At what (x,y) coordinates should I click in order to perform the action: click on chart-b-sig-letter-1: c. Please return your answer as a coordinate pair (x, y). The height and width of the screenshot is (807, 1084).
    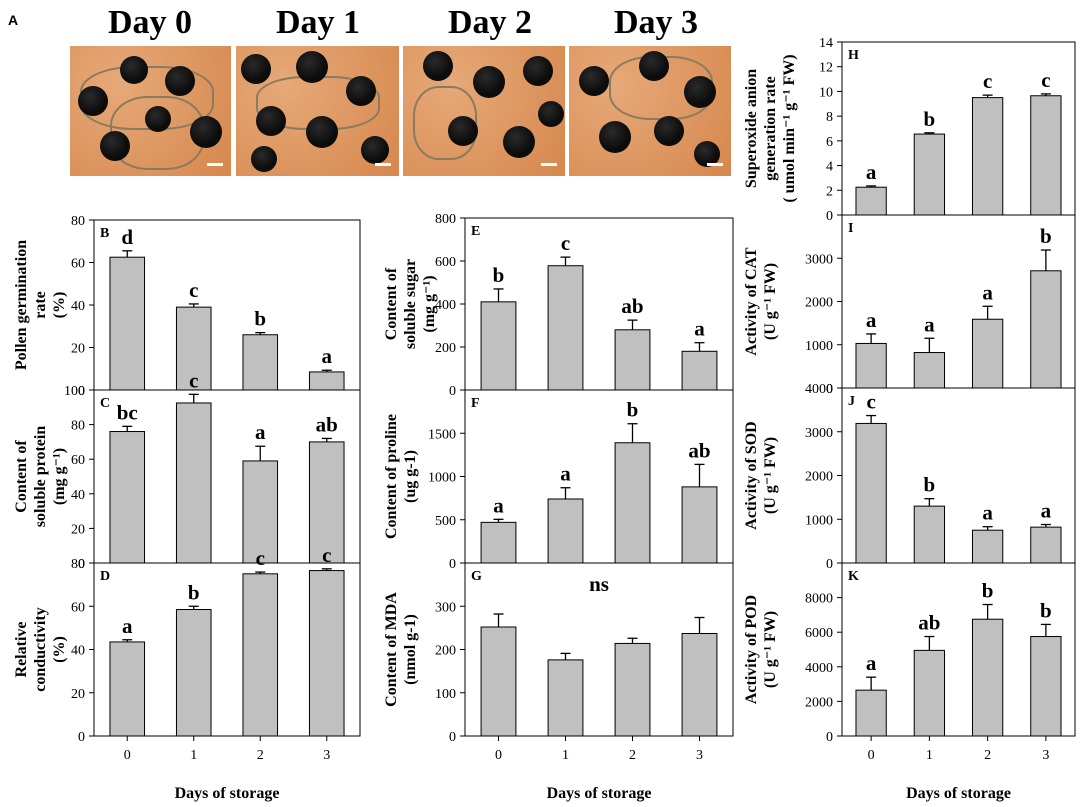
    Looking at the image, I should click on (193, 290).